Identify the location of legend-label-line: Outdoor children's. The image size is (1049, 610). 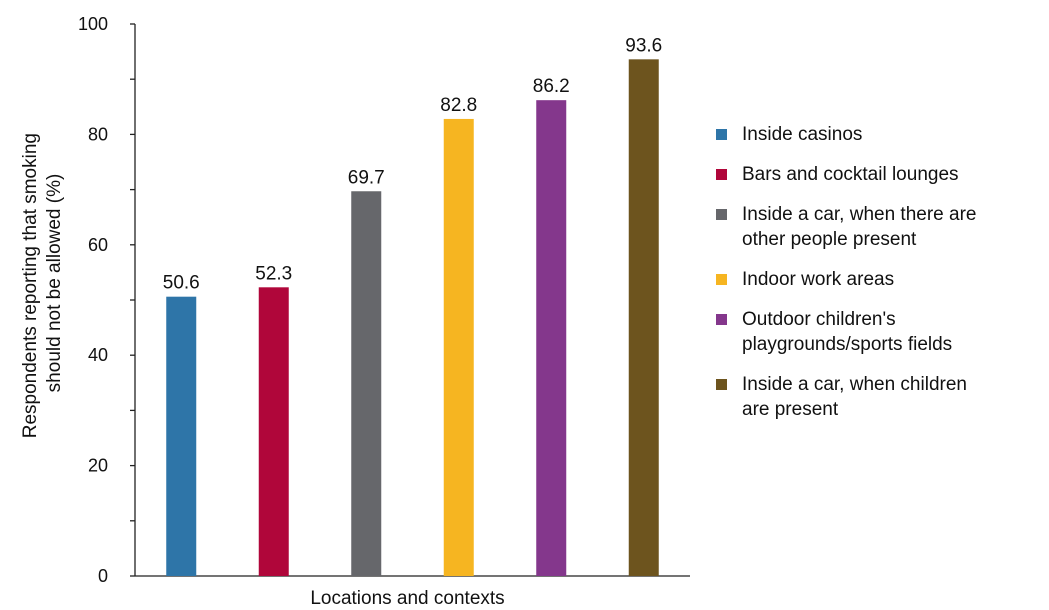
(819, 319).